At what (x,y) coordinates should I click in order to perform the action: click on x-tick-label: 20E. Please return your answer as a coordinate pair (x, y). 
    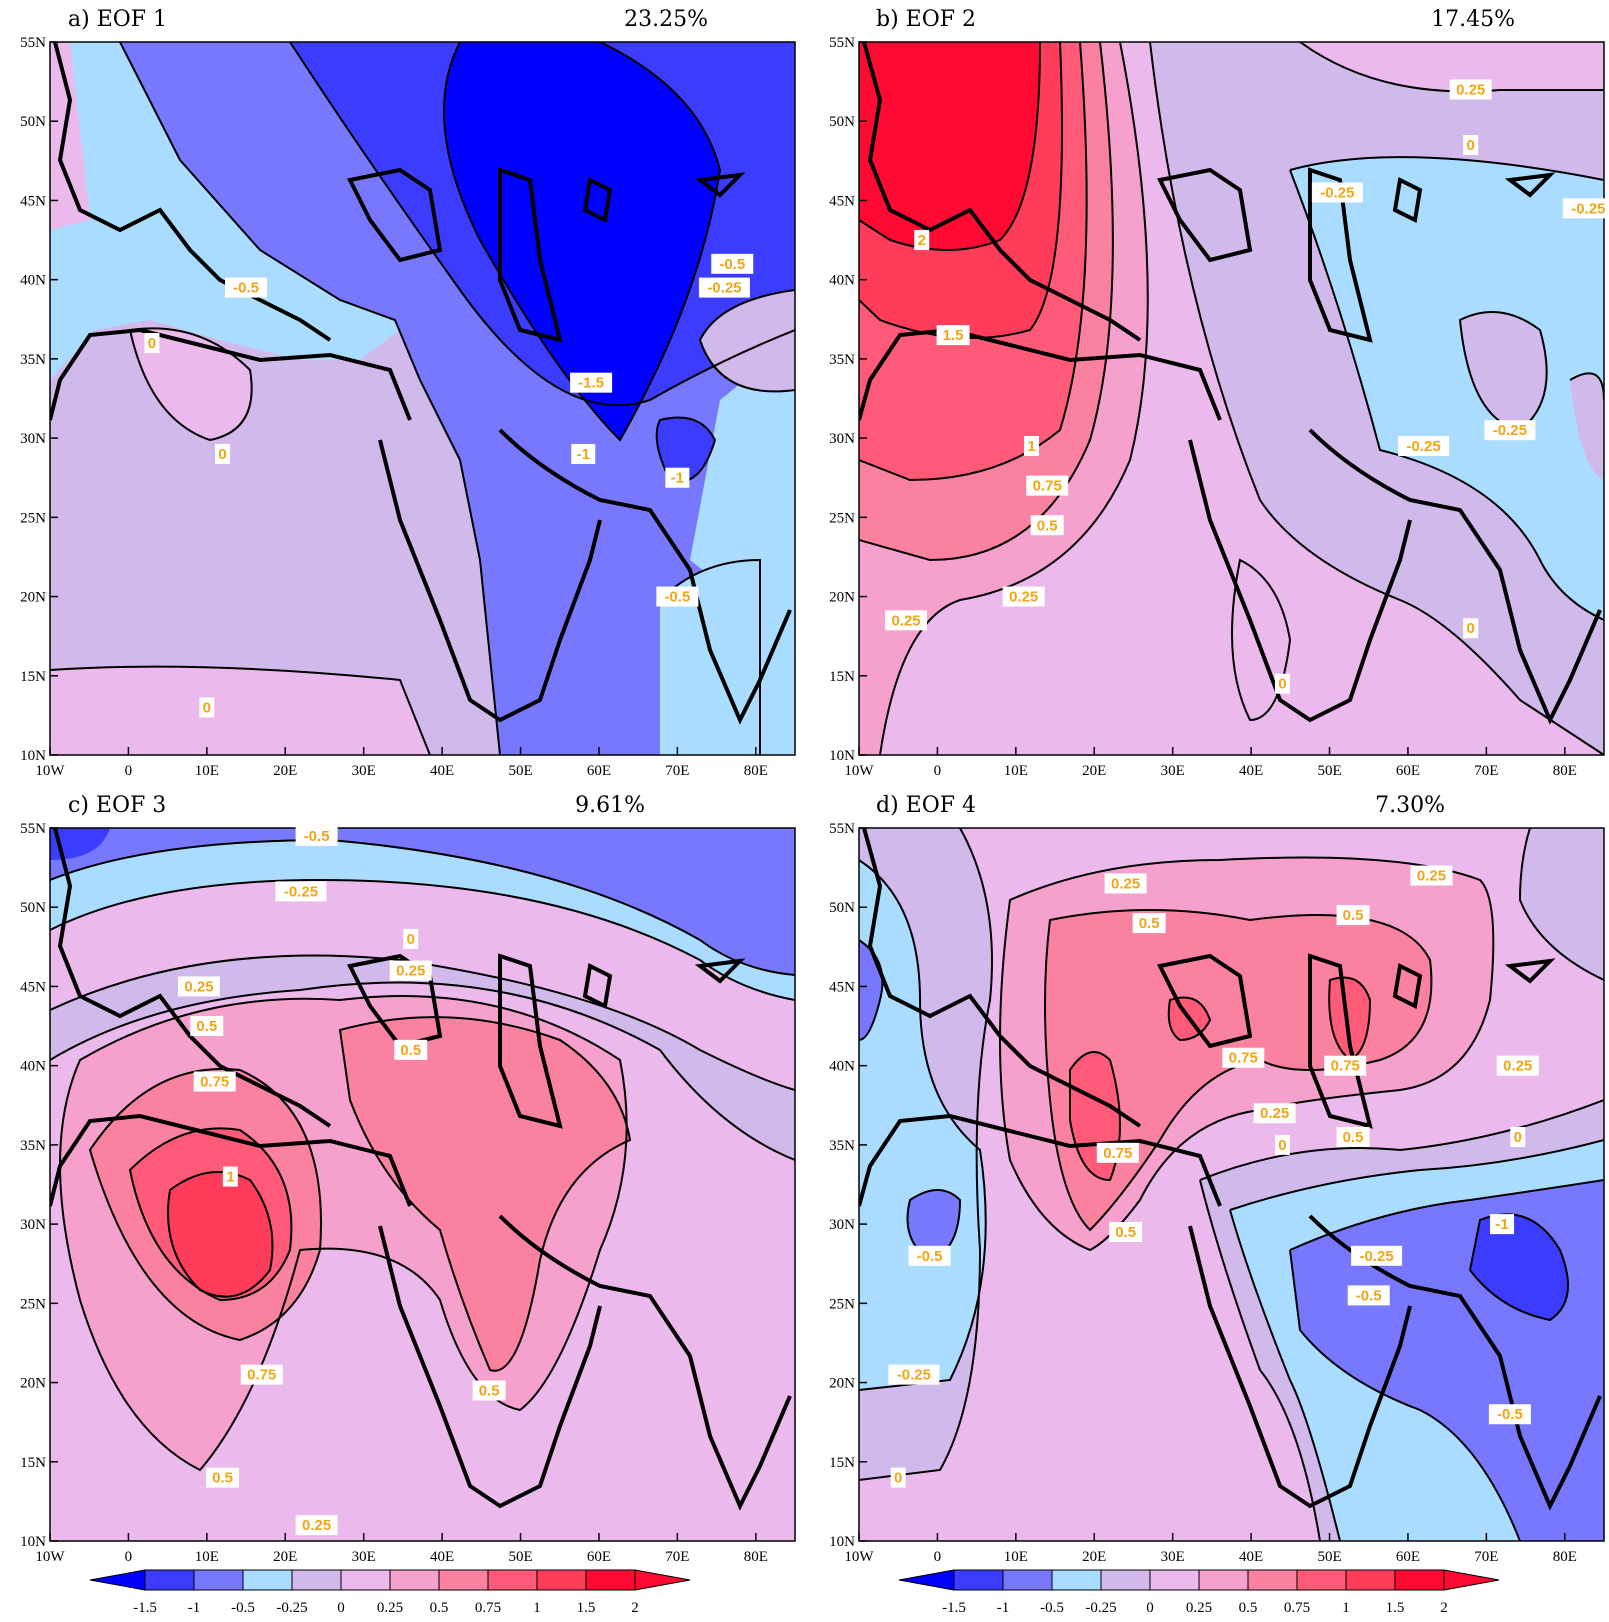
    Looking at the image, I should click on (285, 771).